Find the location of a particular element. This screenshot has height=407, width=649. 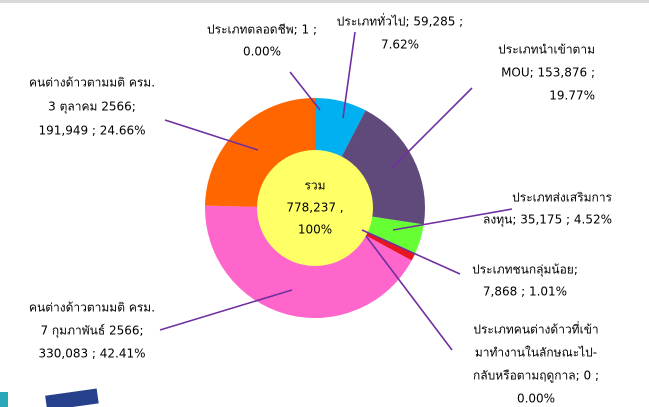

slice-label: 19.77% is located at coordinates (572, 96).